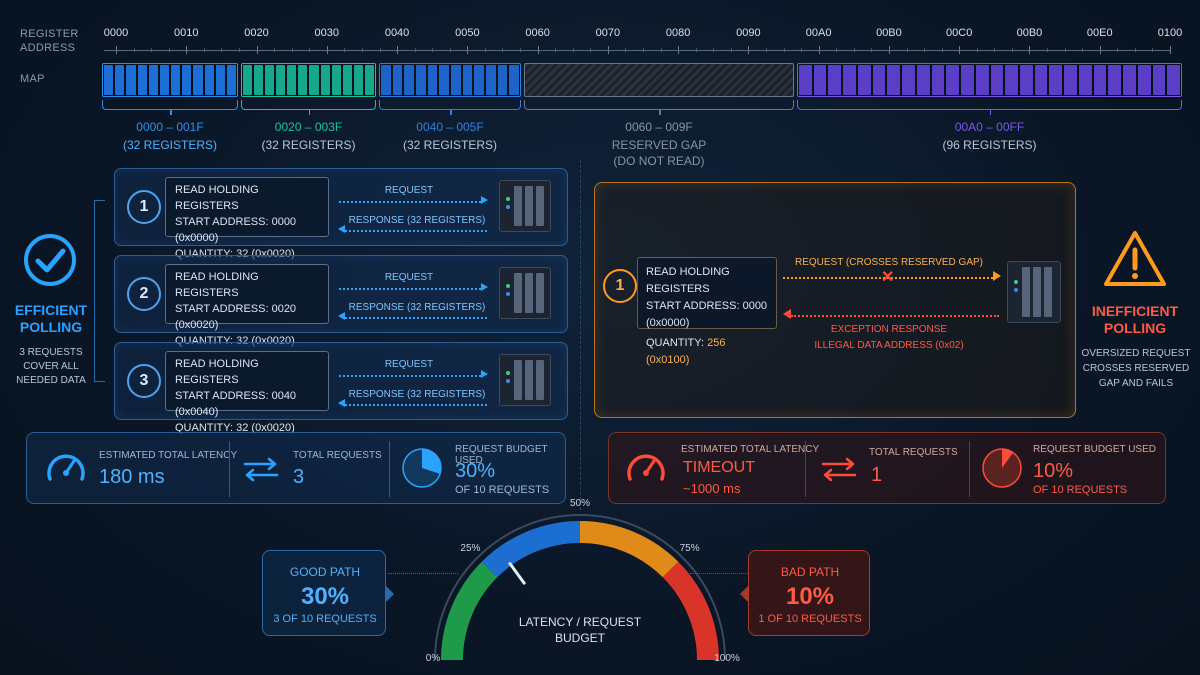 The image size is (1200, 675). Describe the element at coordinates (1135, 258) in the screenshot. I see `warning-triangle-icon` at that location.